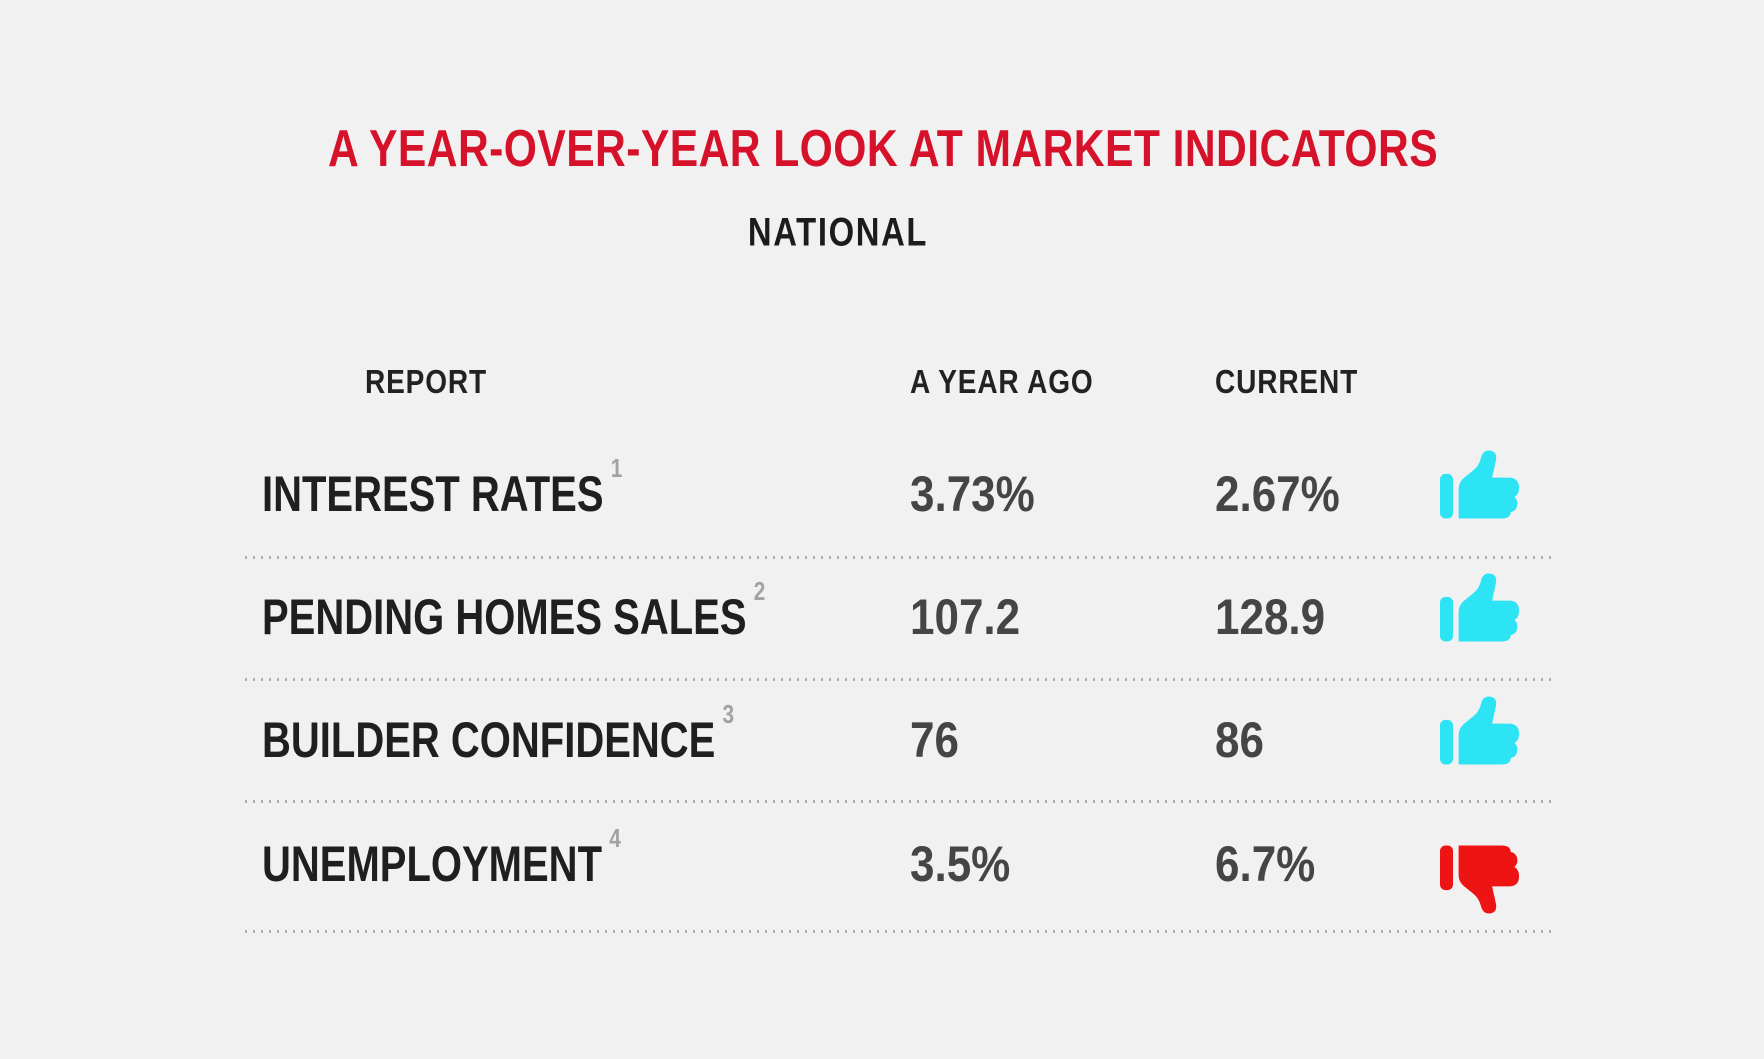  I want to click on column-header-current: CURRENT, so click(1322, 382).